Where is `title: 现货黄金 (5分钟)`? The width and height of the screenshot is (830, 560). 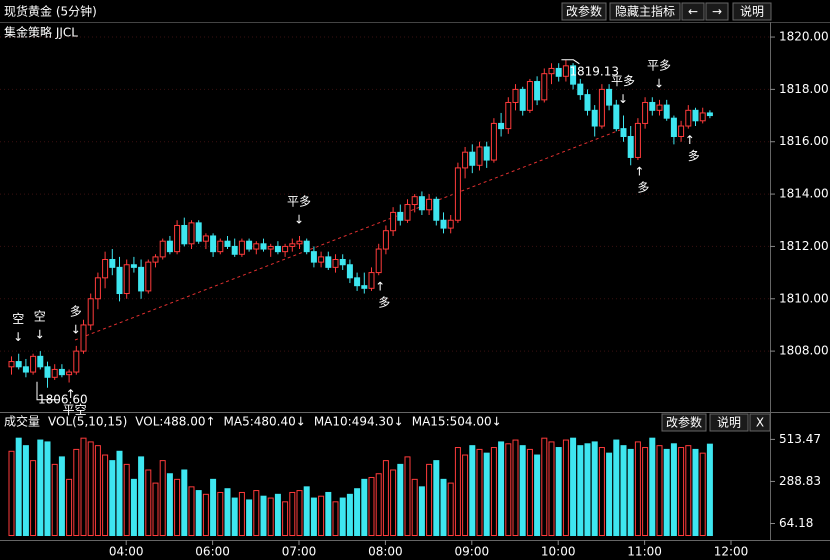
title: 现货黄金 (5分钟) is located at coordinates (50, 11).